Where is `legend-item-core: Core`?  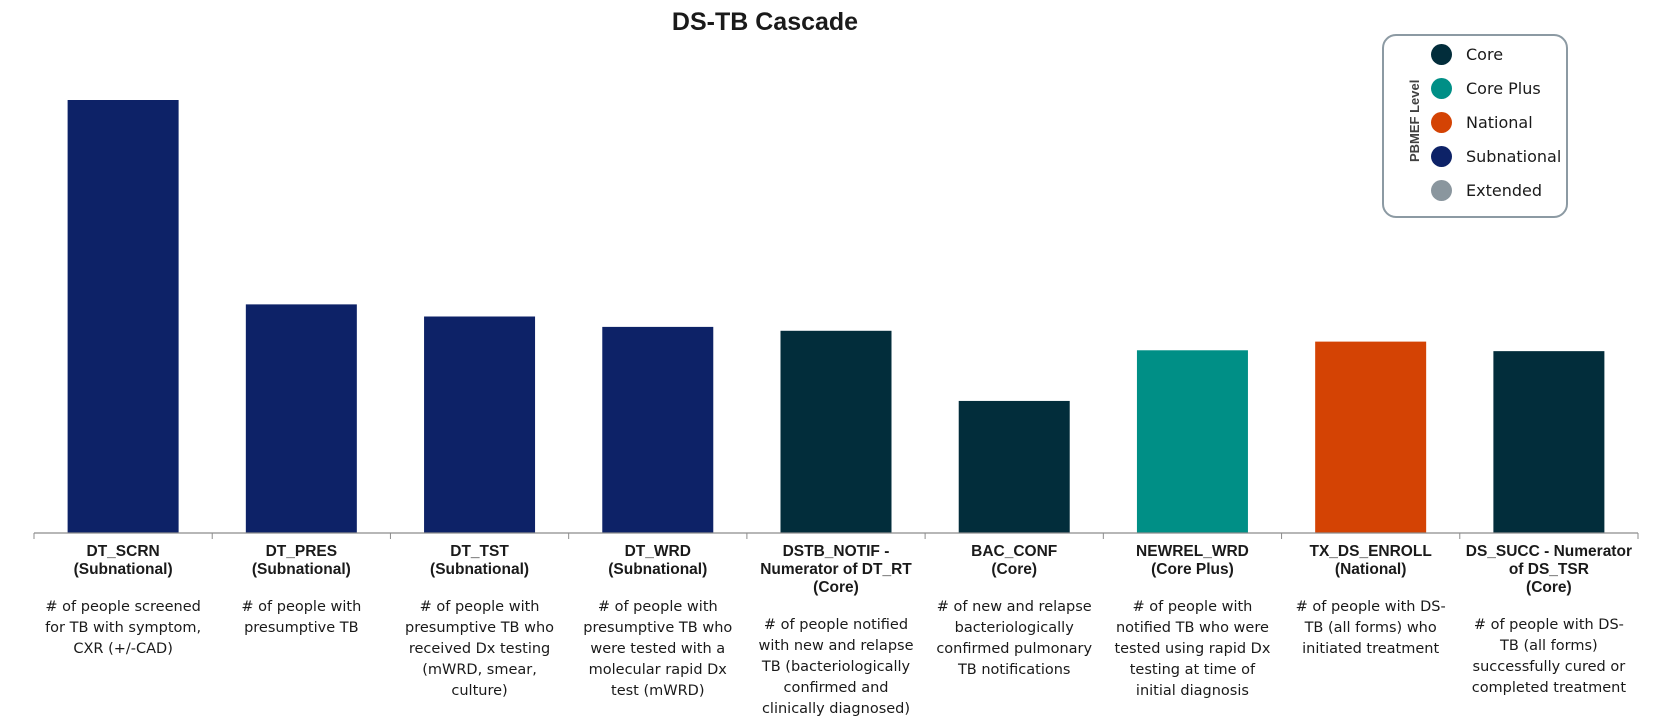
legend-item-core: Core is located at coordinates (1467, 54).